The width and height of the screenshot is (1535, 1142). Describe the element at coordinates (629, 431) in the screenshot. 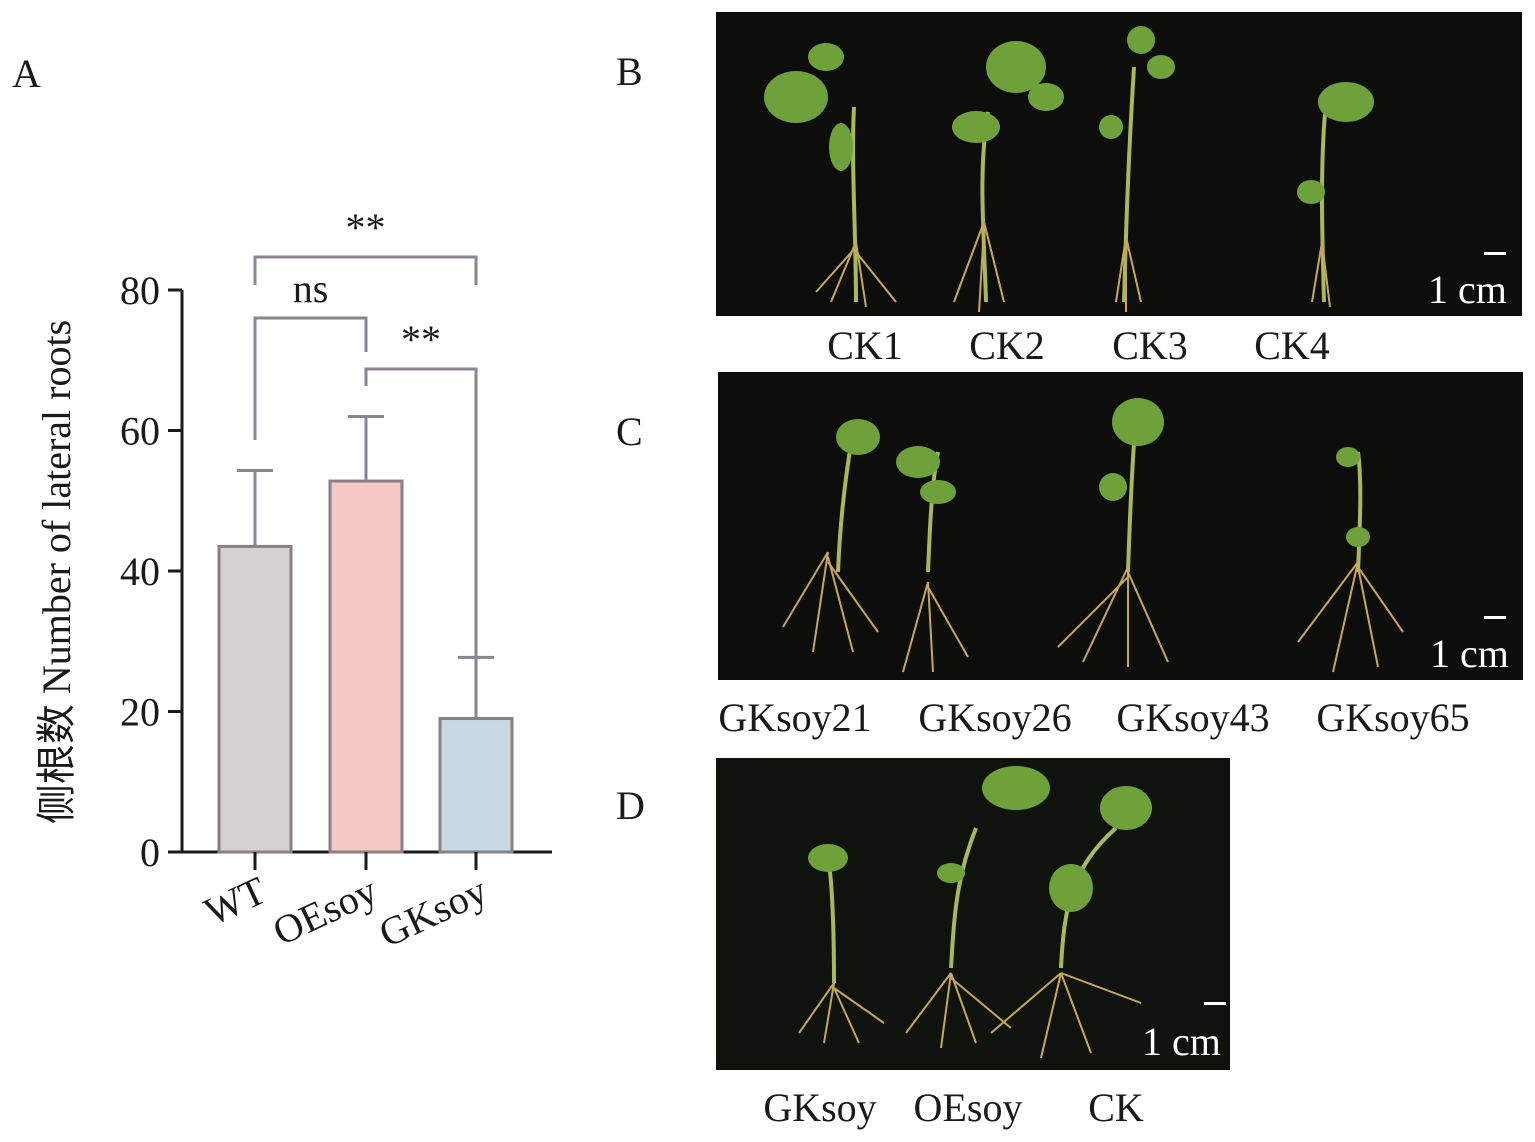

I see `panel-letter-c: C` at that location.